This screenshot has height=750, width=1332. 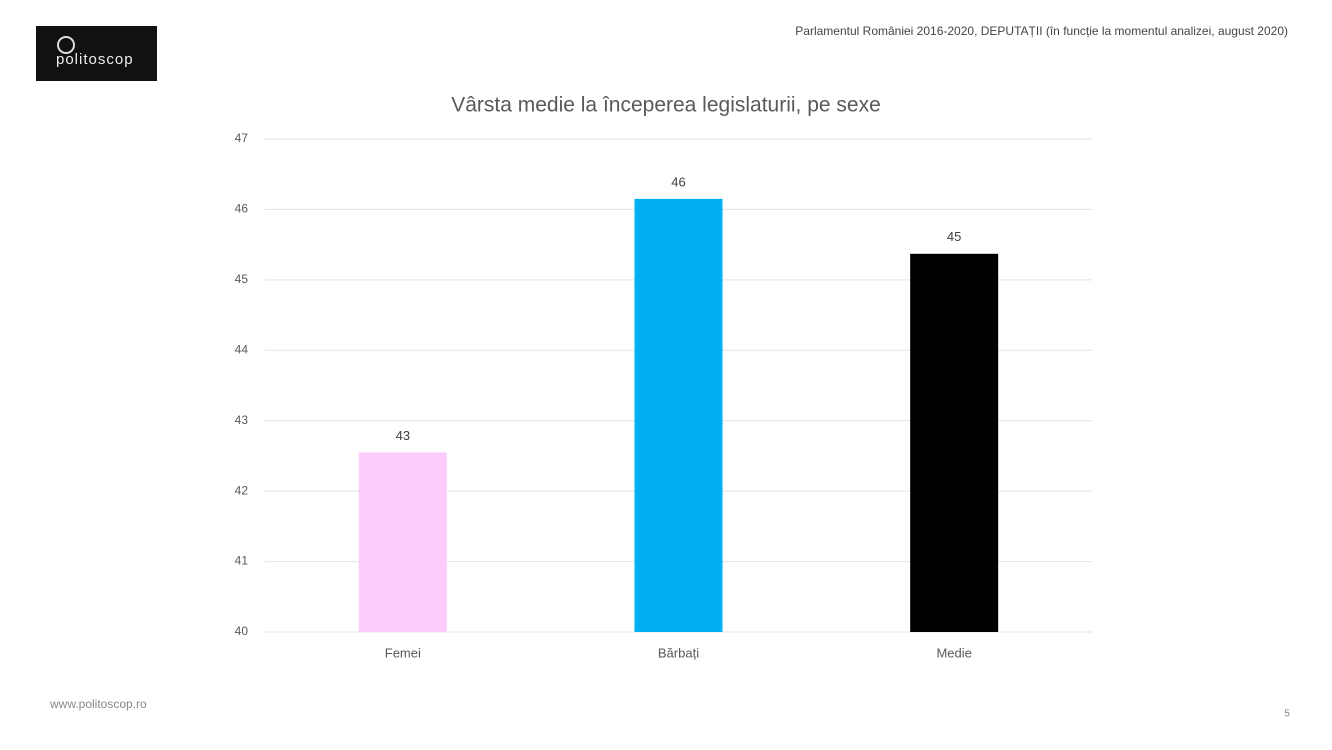 What do you see at coordinates (242, 279) in the screenshot?
I see `y-tick-label: 45` at bounding box center [242, 279].